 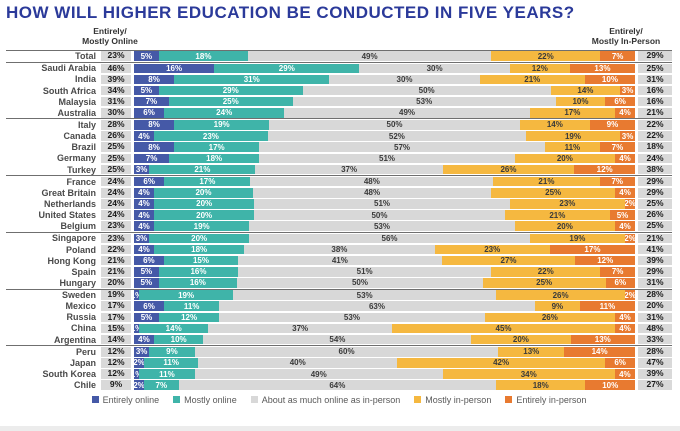 I want to click on row-saudi-arabia: Saudi Arabia 46% 16% 29% 30% 12% 13% 25%, so click(x=339, y=68).